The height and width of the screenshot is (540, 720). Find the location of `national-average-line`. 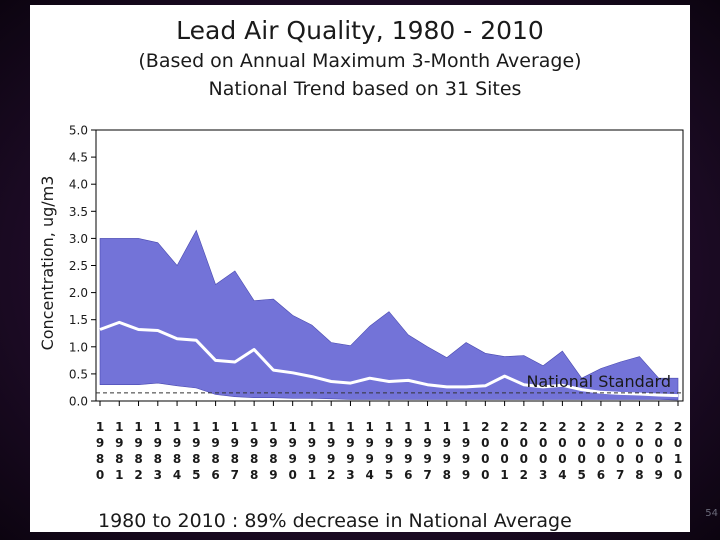

national-average-line is located at coordinates (389, 359).